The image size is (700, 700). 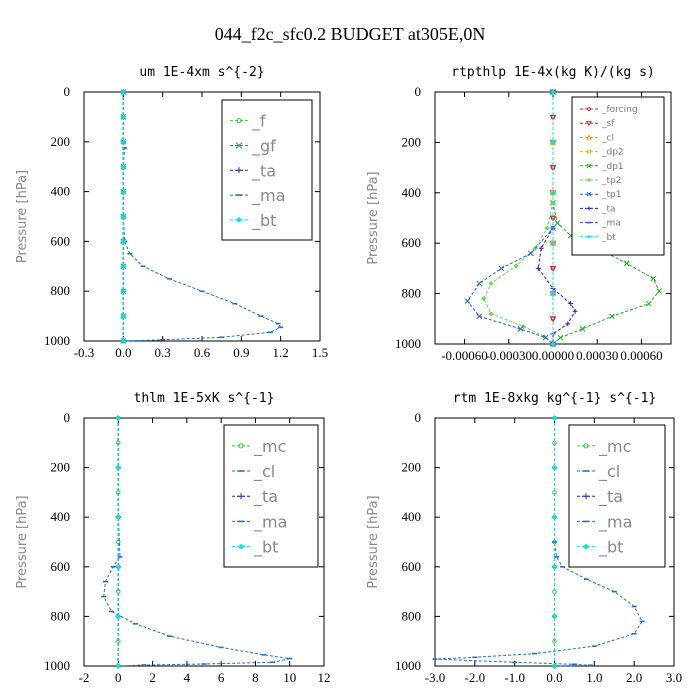 I want to click on legend-label: _ta, so click(x=608, y=209).